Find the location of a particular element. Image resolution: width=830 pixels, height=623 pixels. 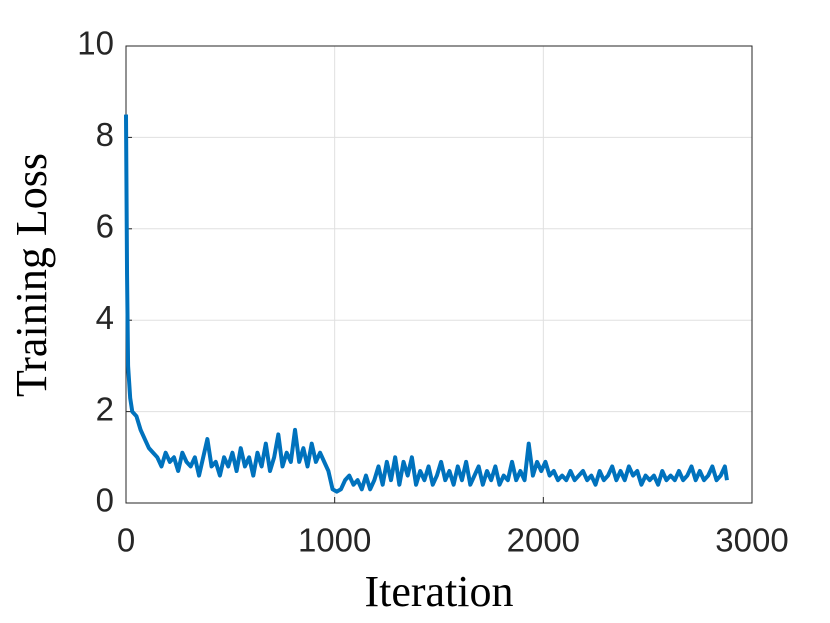

y-tick-label: 2 is located at coordinates (105, 408).